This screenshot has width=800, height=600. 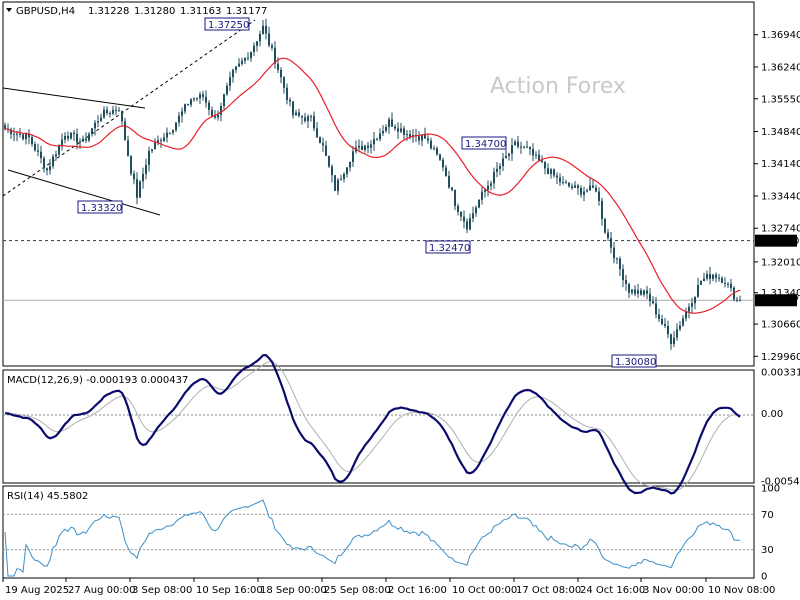 What do you see at coordinates (74, 98) in the screenshot?
I see `channel-upper-line` at bounding box center [74, 98].